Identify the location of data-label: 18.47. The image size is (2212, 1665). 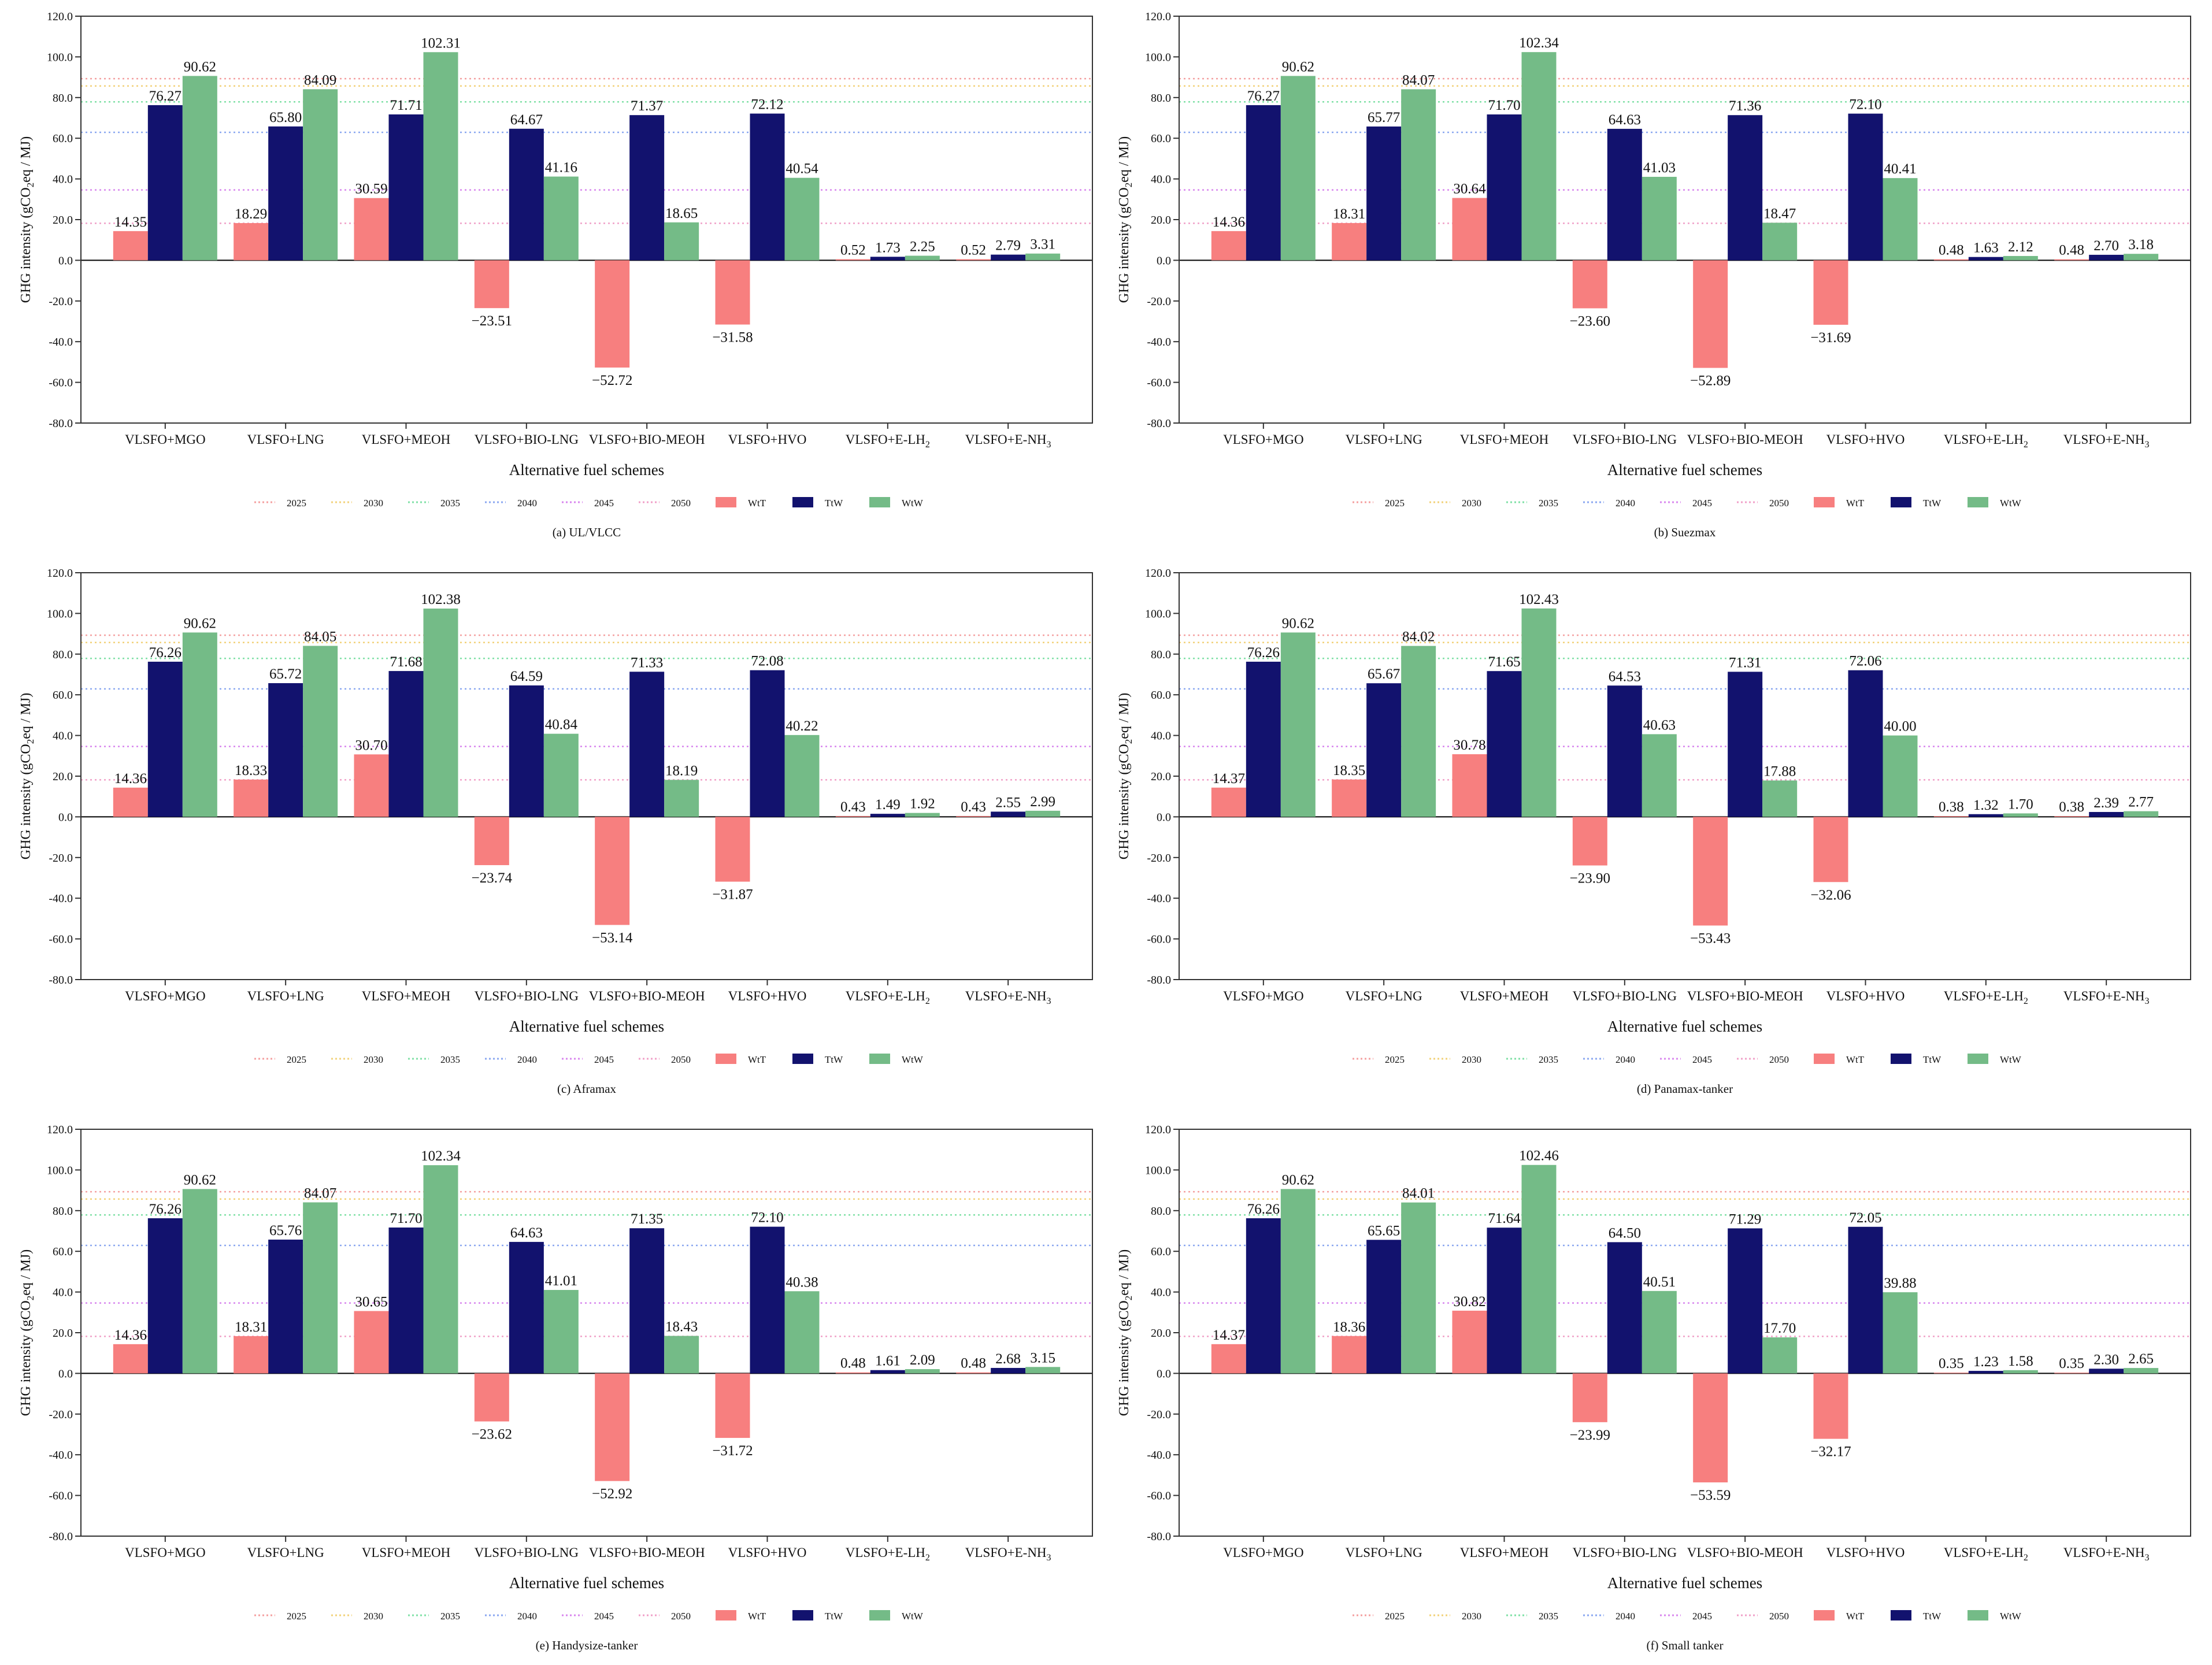
(1779, 213).